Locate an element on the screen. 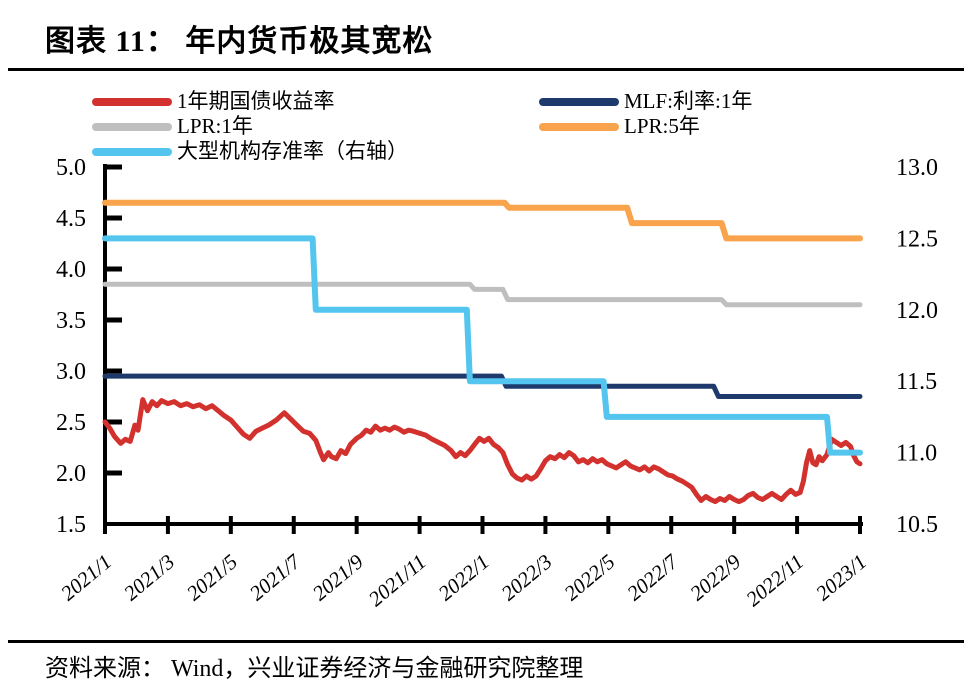 Image resolution: width=972 pixels, height=696 pixels. y-axis-label-right: 12.5 is located at coordinates (917, 239).